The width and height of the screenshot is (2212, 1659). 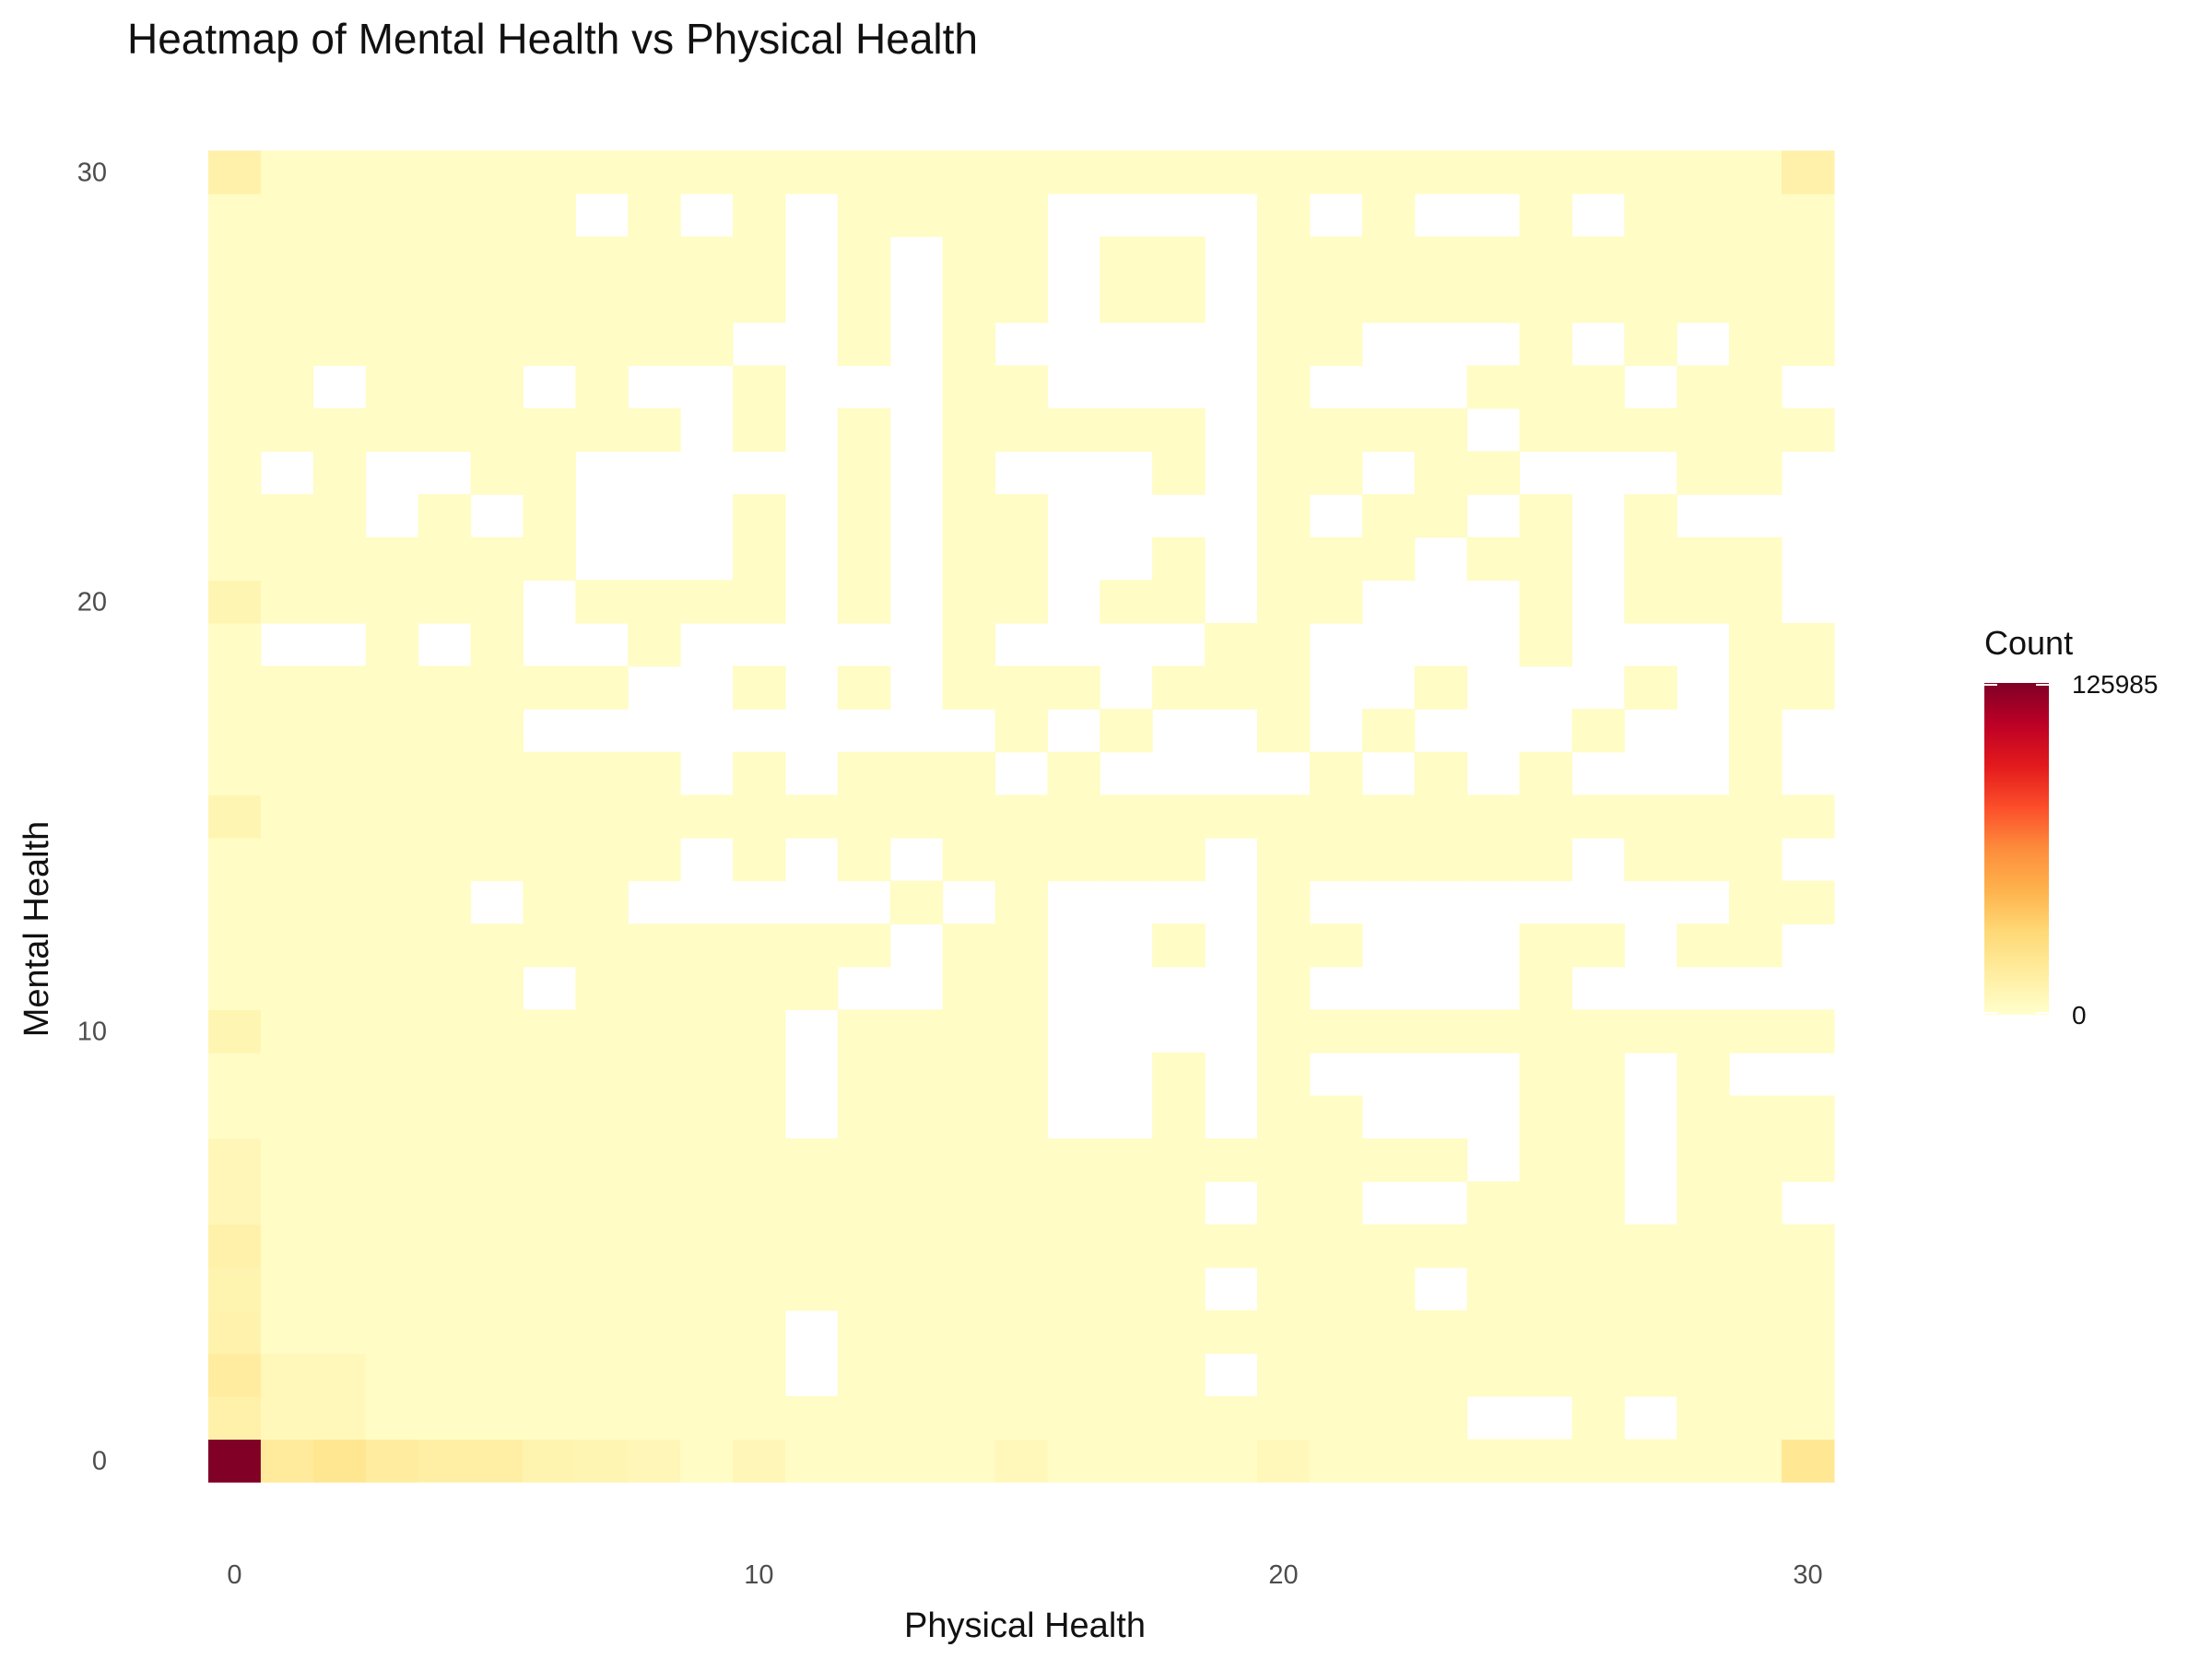 I want to click on legend-min-label: 0, so click(x=2079, y=1015).